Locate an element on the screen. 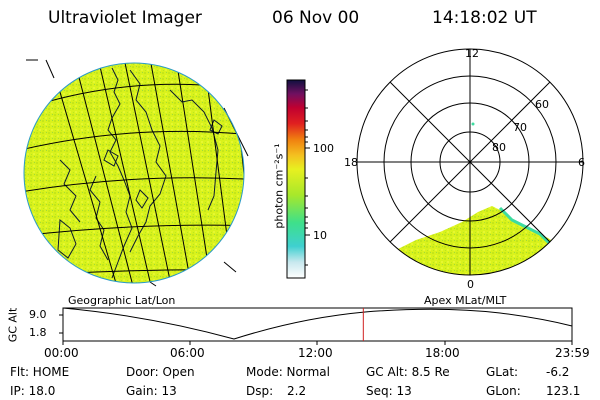  timeline-ytick-high: 9.0 is located at coordinates (38, 314).